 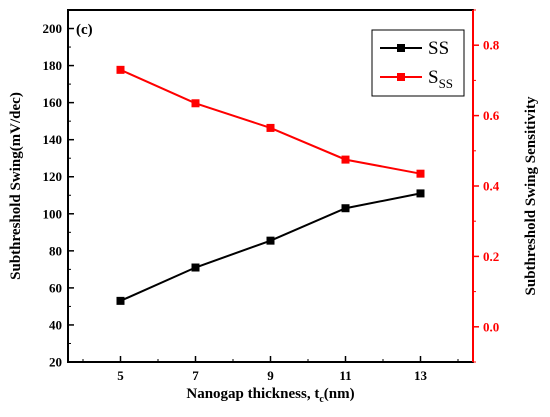 I want to click on x-tick-label: 11, so click(x=345, y=375).